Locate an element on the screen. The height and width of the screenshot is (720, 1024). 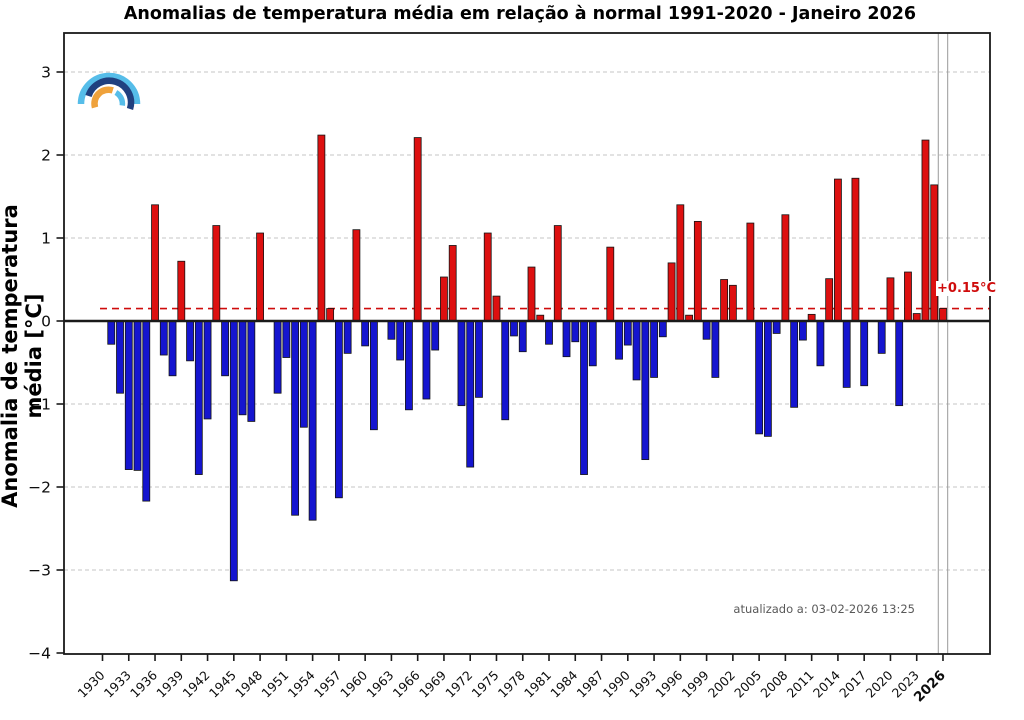
bar-1970 is located at coordinates (452, 283).